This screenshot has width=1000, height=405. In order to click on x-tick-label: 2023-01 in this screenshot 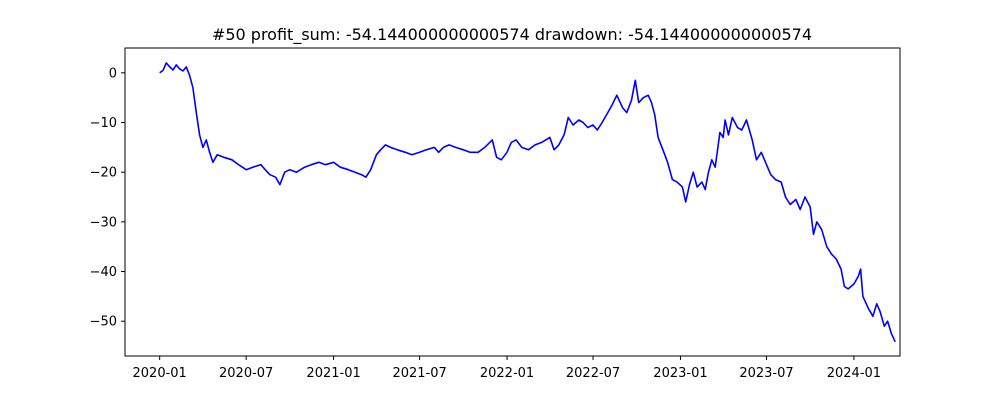, I will do `click(680, 373)`.